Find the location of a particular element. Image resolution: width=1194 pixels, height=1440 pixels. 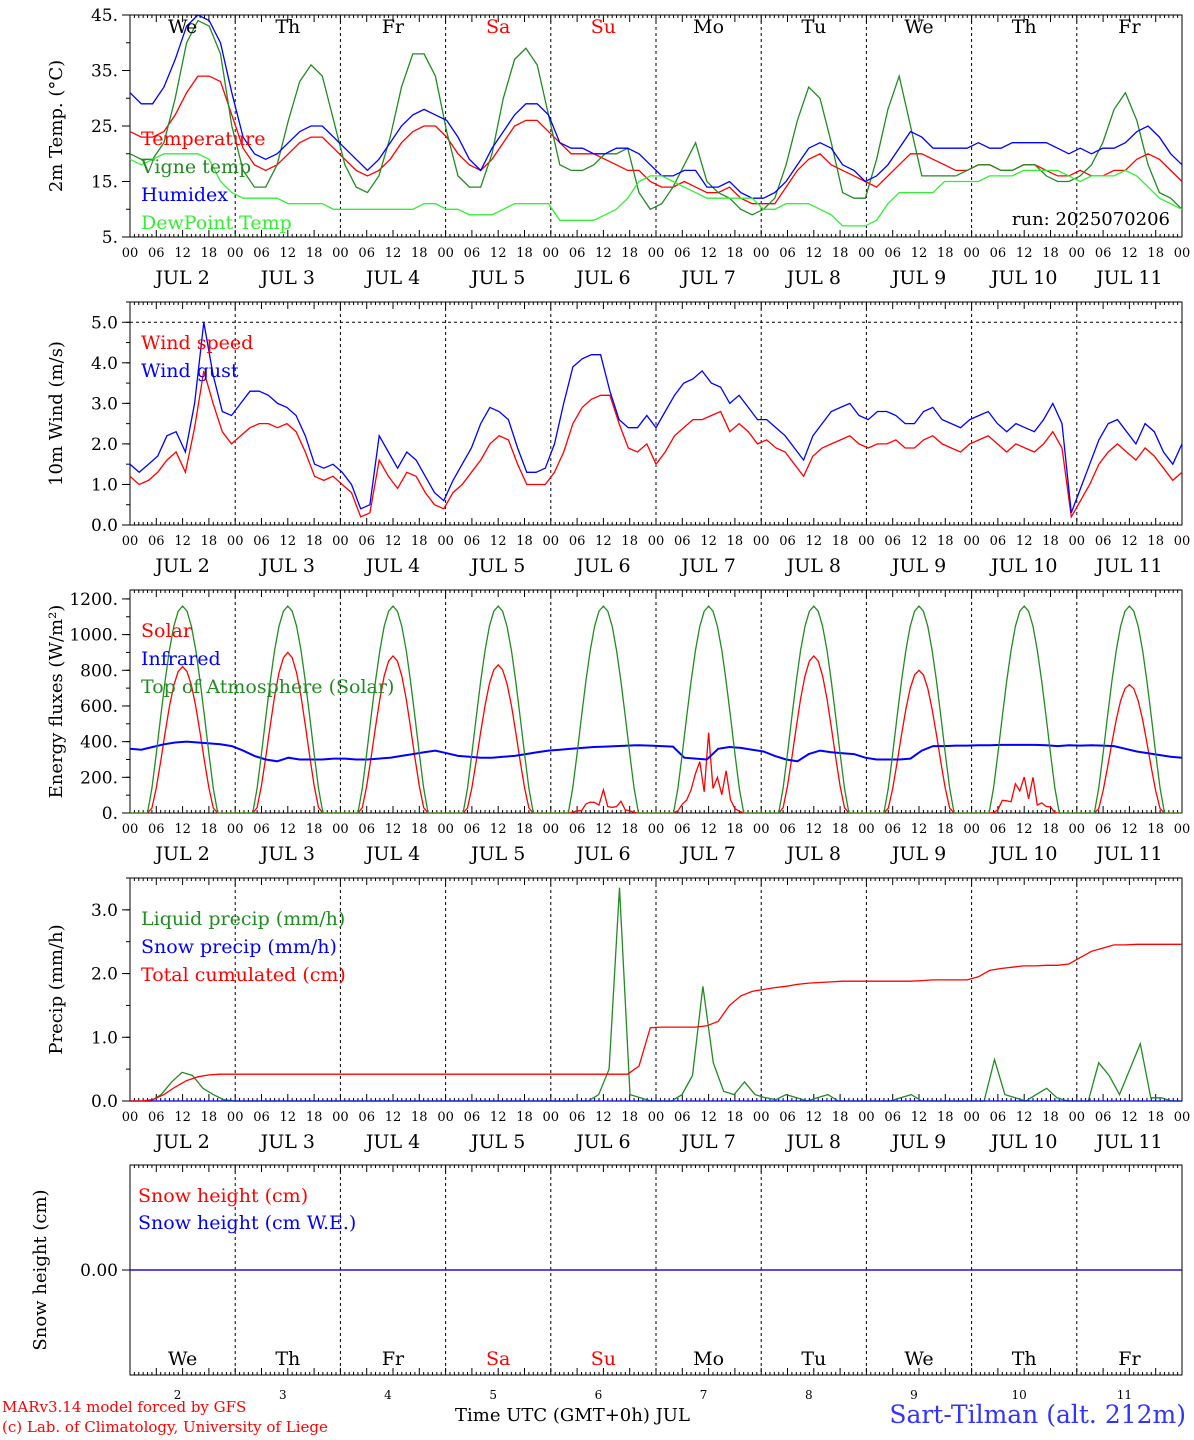

weekday-label-bottom: Sa is located at coordinates (498, 1359).